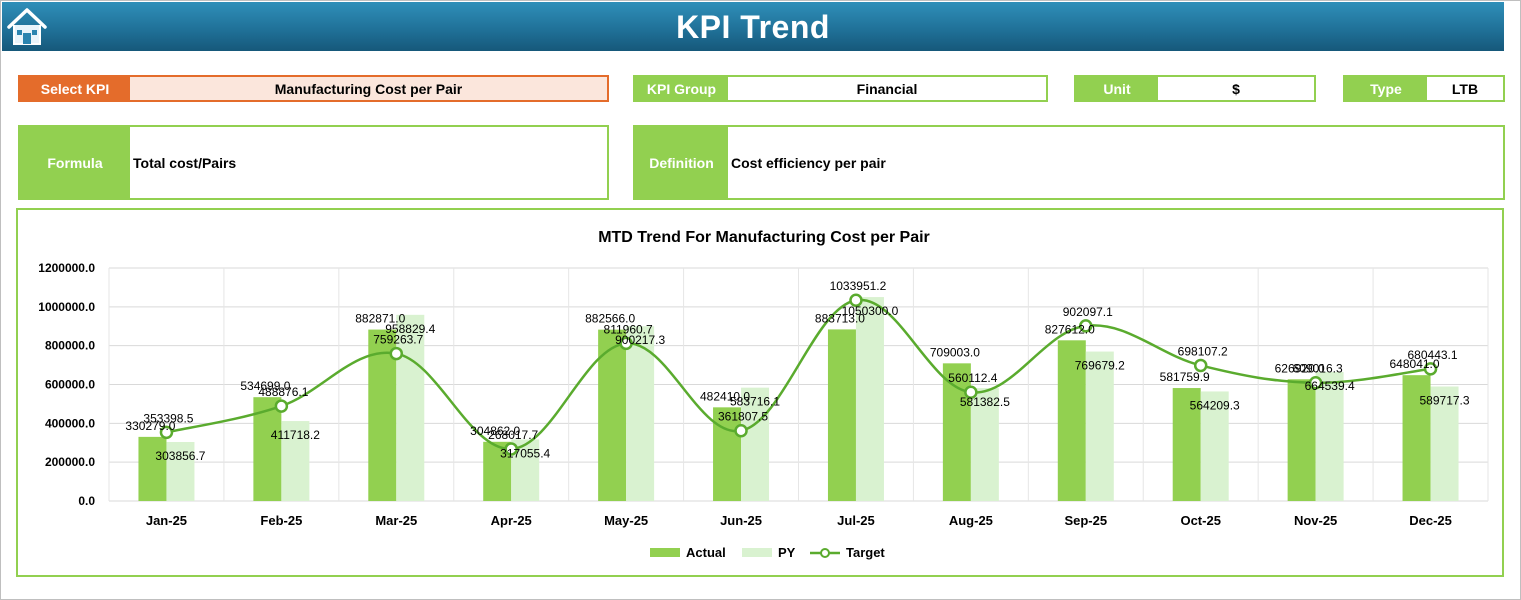  I want to click on data-label-py: 581382.5, so click(985, 402).